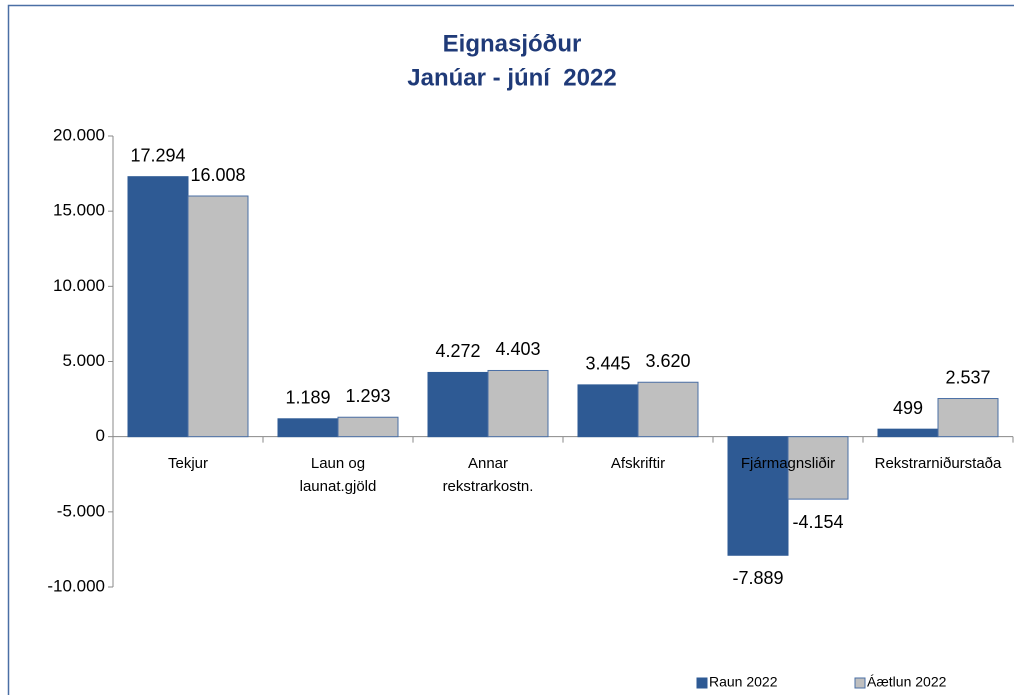 The height and width of the screenshot is (695, 1014). What do you see at coordinates (743, 682) in the screenshot?
I see `legend-label: Raun 2022` at bounding box center [743, 682].